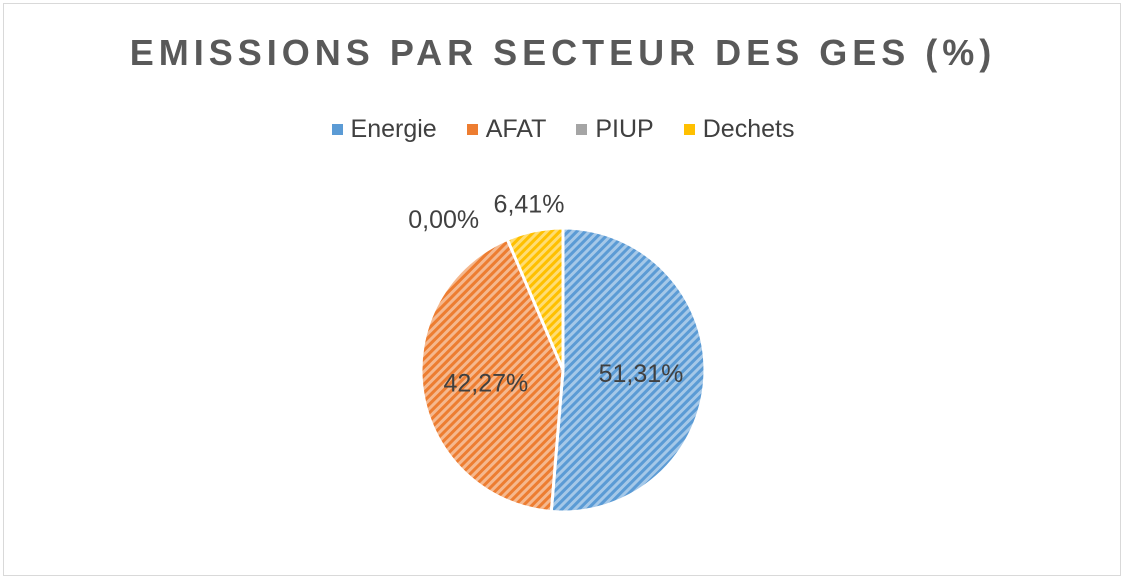  I want to click on legend-label-piup: PIUP, so click(624, 129).